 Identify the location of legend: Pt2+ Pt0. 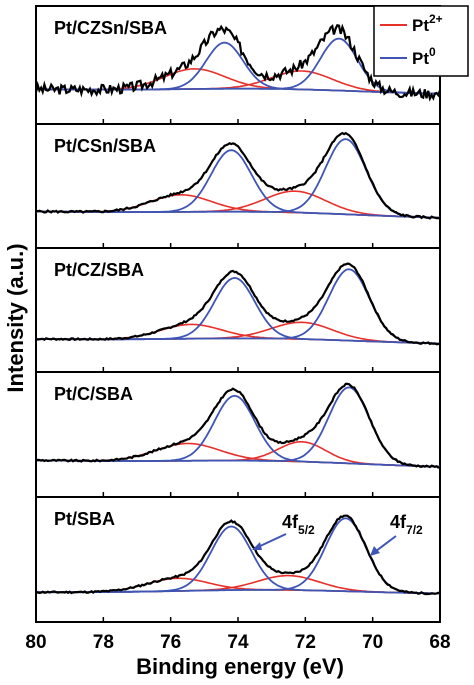
(421, 41).